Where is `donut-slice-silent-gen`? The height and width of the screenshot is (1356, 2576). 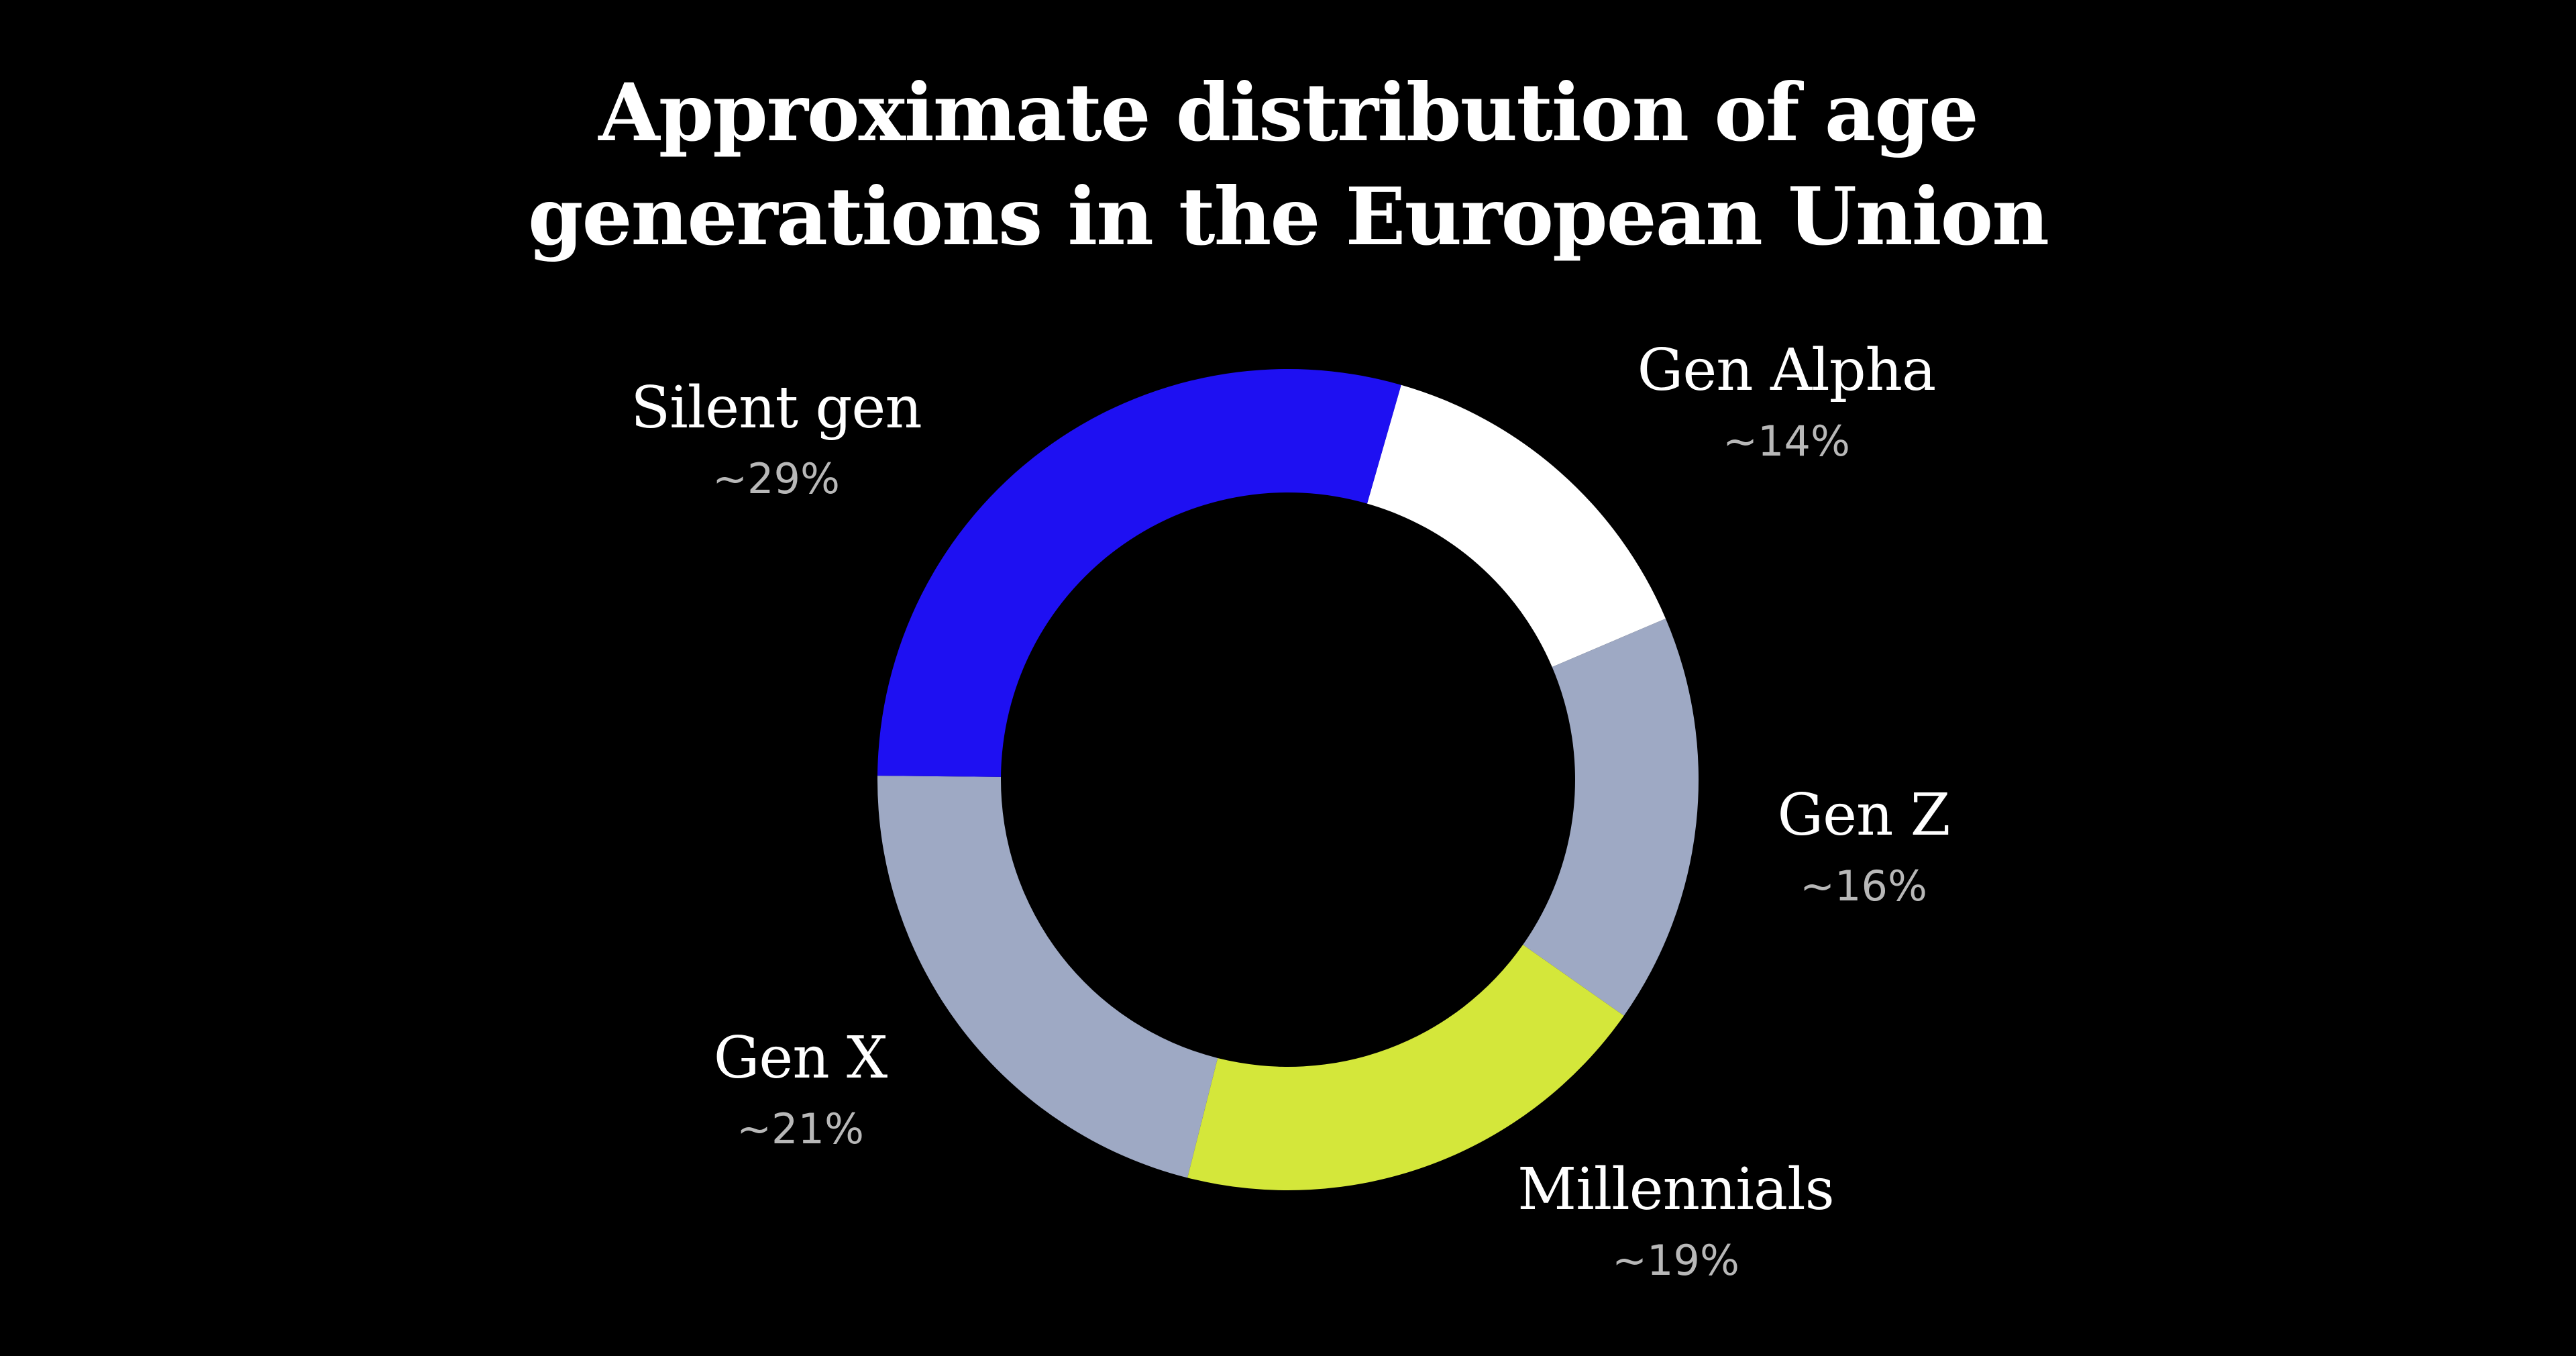 donut-slice-silent-gen is located at coordinates (1139, 573).